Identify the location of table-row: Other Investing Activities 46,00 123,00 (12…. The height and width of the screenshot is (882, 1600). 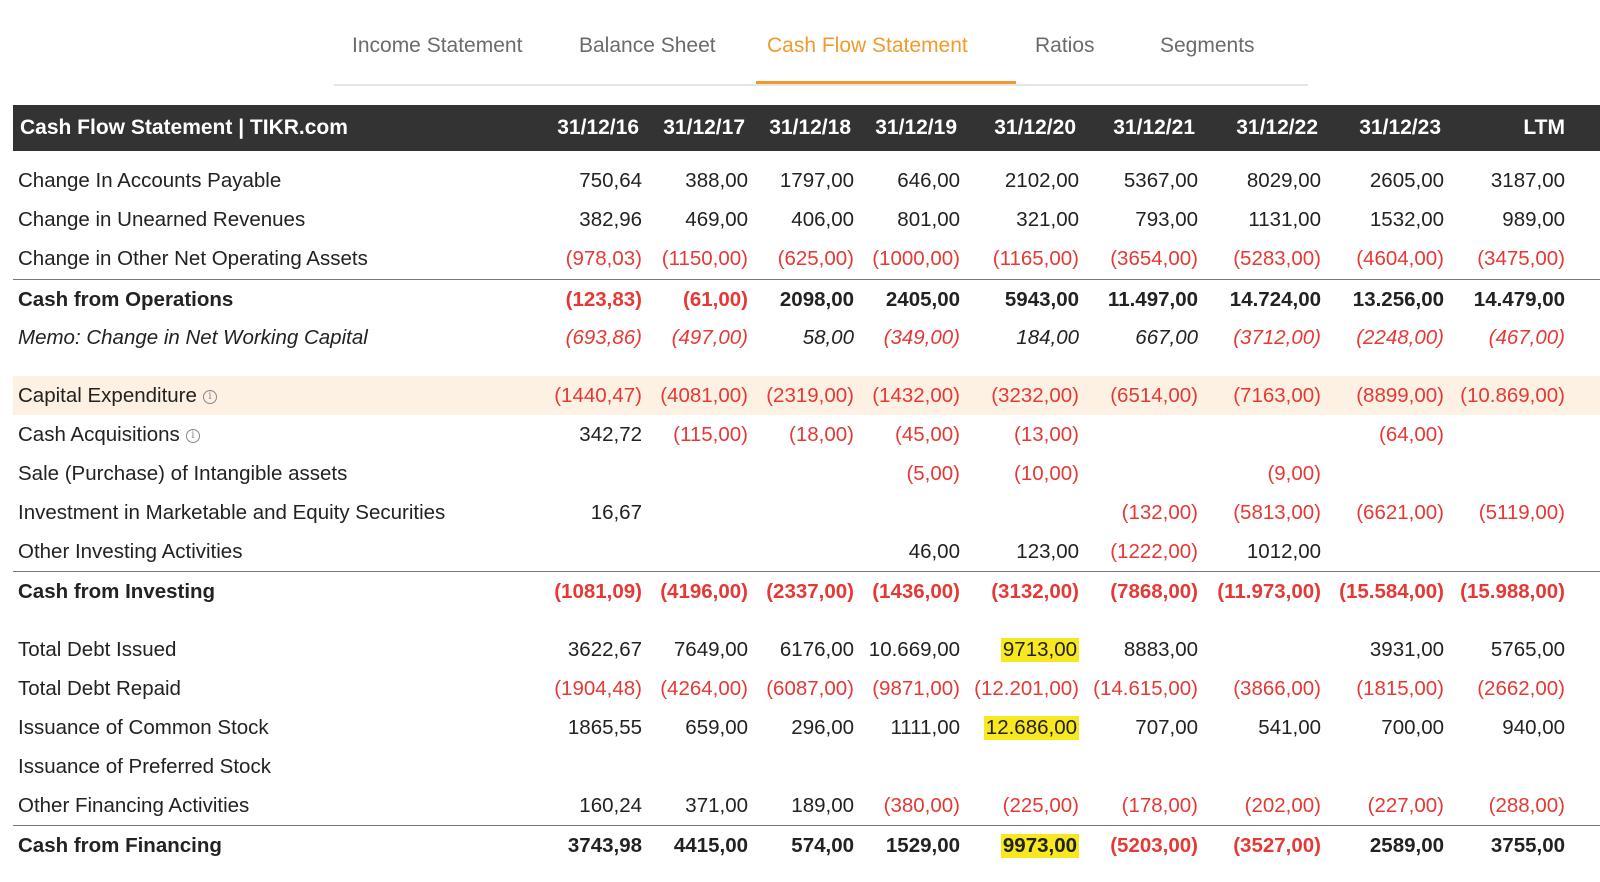
(806, 551).